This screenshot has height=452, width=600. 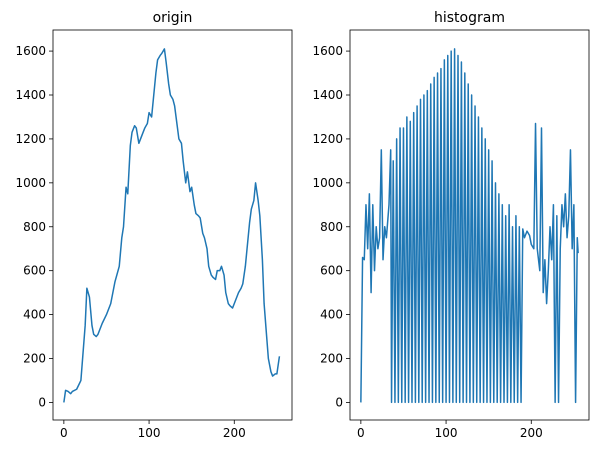 What do you see at coordinates (469, 18) in the screenshot?
I see `chart-title: histogram` at bounding box center [469, 18].